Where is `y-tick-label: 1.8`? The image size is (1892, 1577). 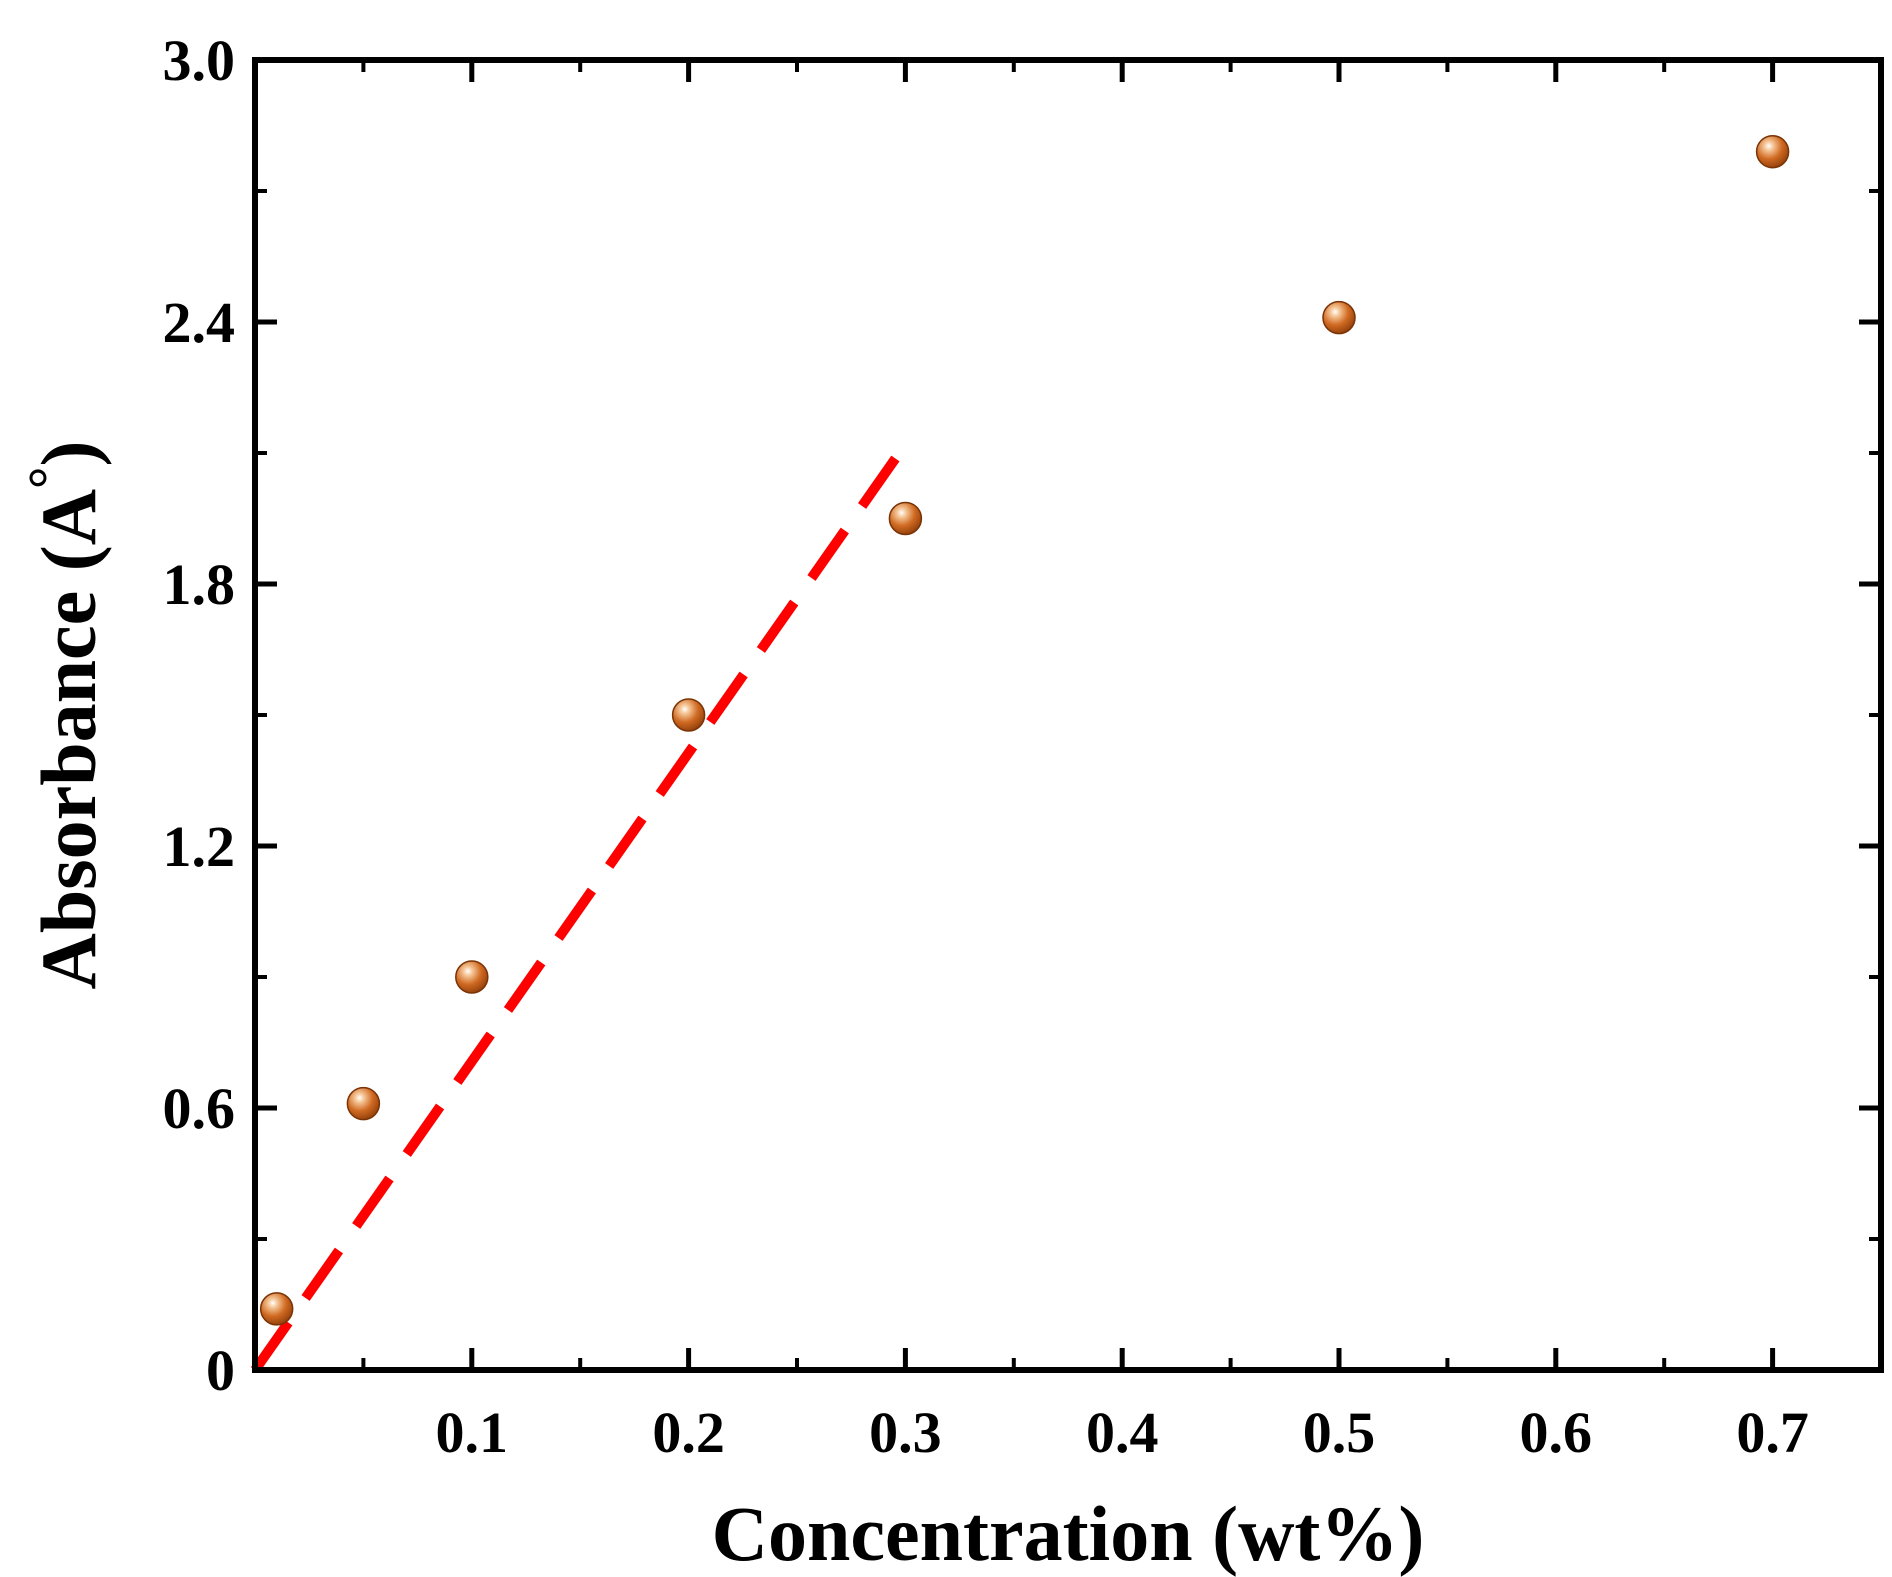
y-tick-label: 1.8 is located at coordinates (199, 584).